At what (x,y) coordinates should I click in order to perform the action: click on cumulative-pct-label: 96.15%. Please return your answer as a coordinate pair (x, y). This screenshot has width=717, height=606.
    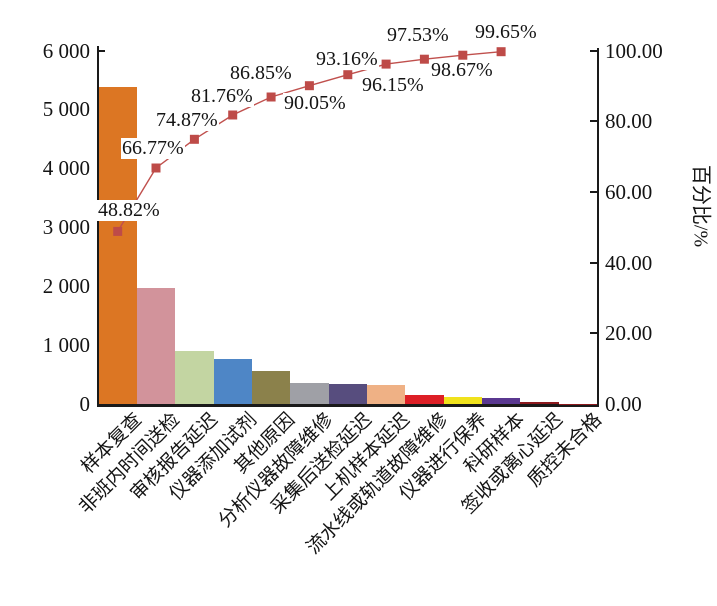
    Looking at the image, I should click on (393, 85).